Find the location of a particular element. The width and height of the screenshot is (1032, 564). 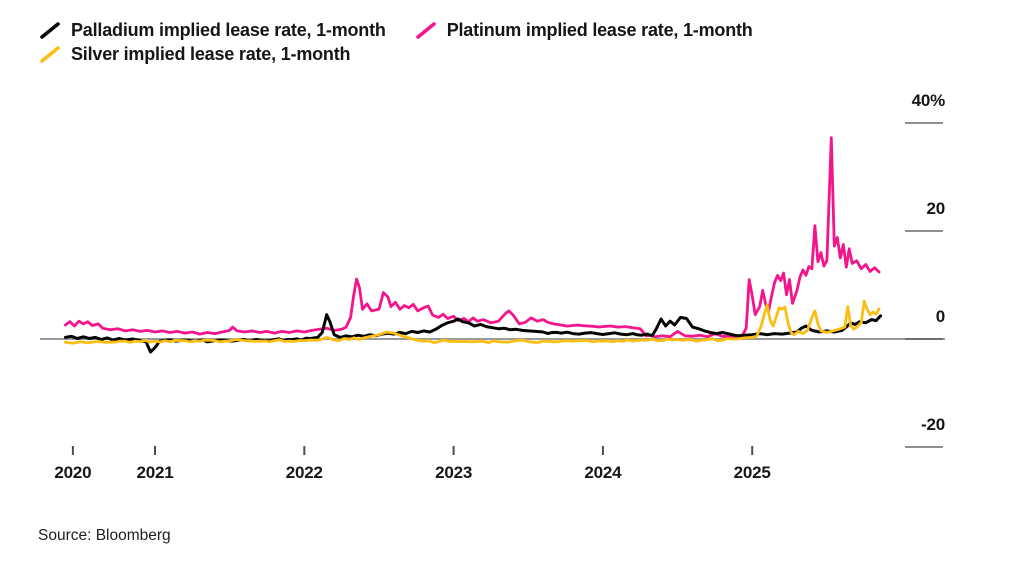

y-axis-label-neg20: -20 is located at coordinates (933, 424).